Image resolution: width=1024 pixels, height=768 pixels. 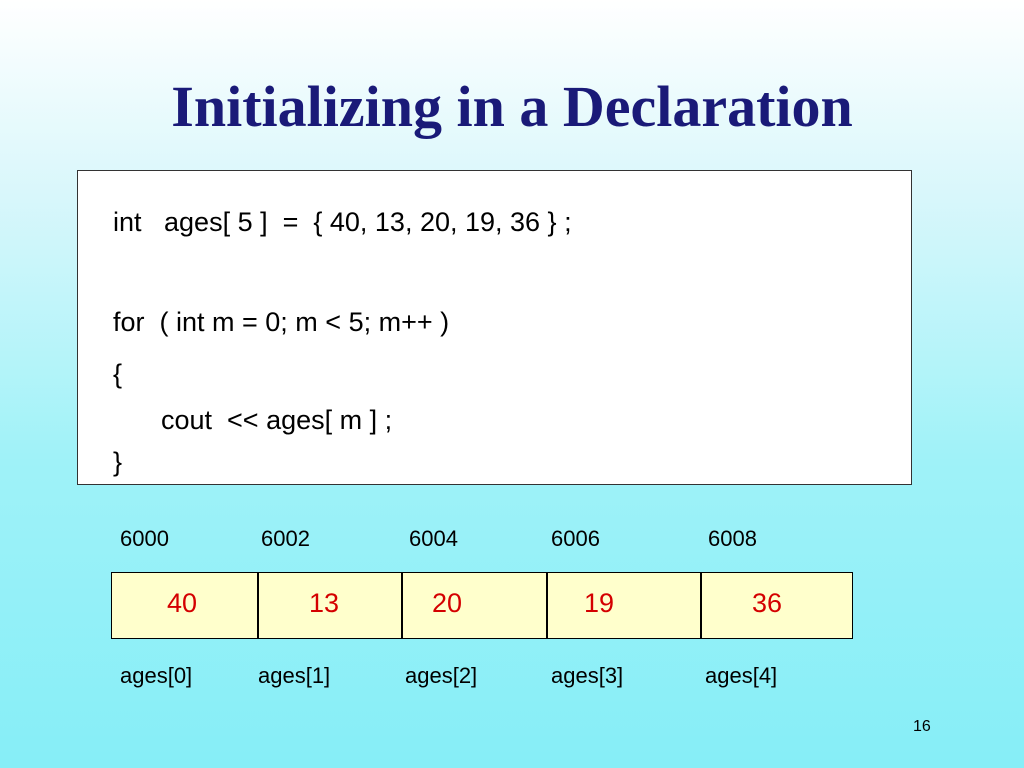 What do you see at coordinates (156, 675) in the screenshot?
I see `element-label-0: ages[0]` at bounding box center [156, 675].